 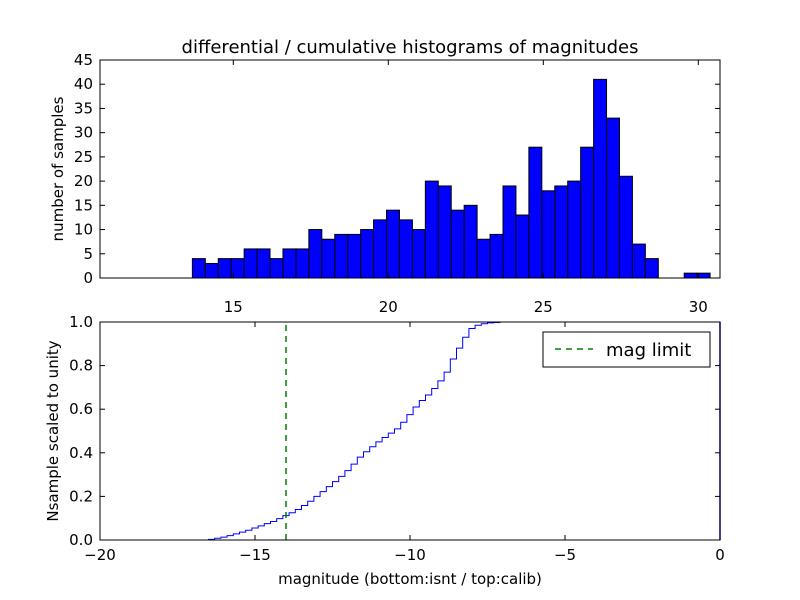 I want to click on y-tick-label: 40, so click(x=83, y=84).